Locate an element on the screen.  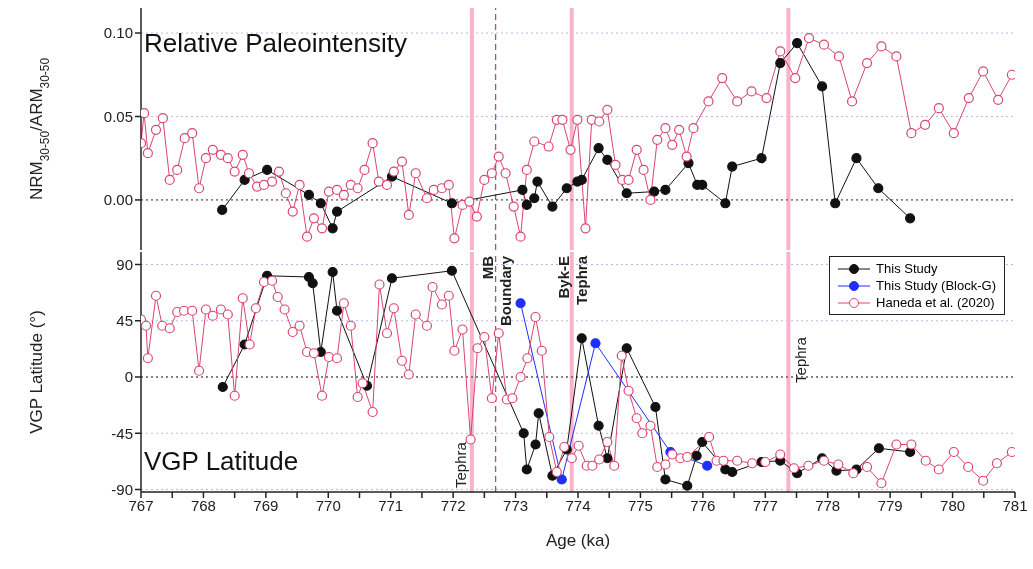
x-tick-label: 779 is located at coordinates (890, 505).